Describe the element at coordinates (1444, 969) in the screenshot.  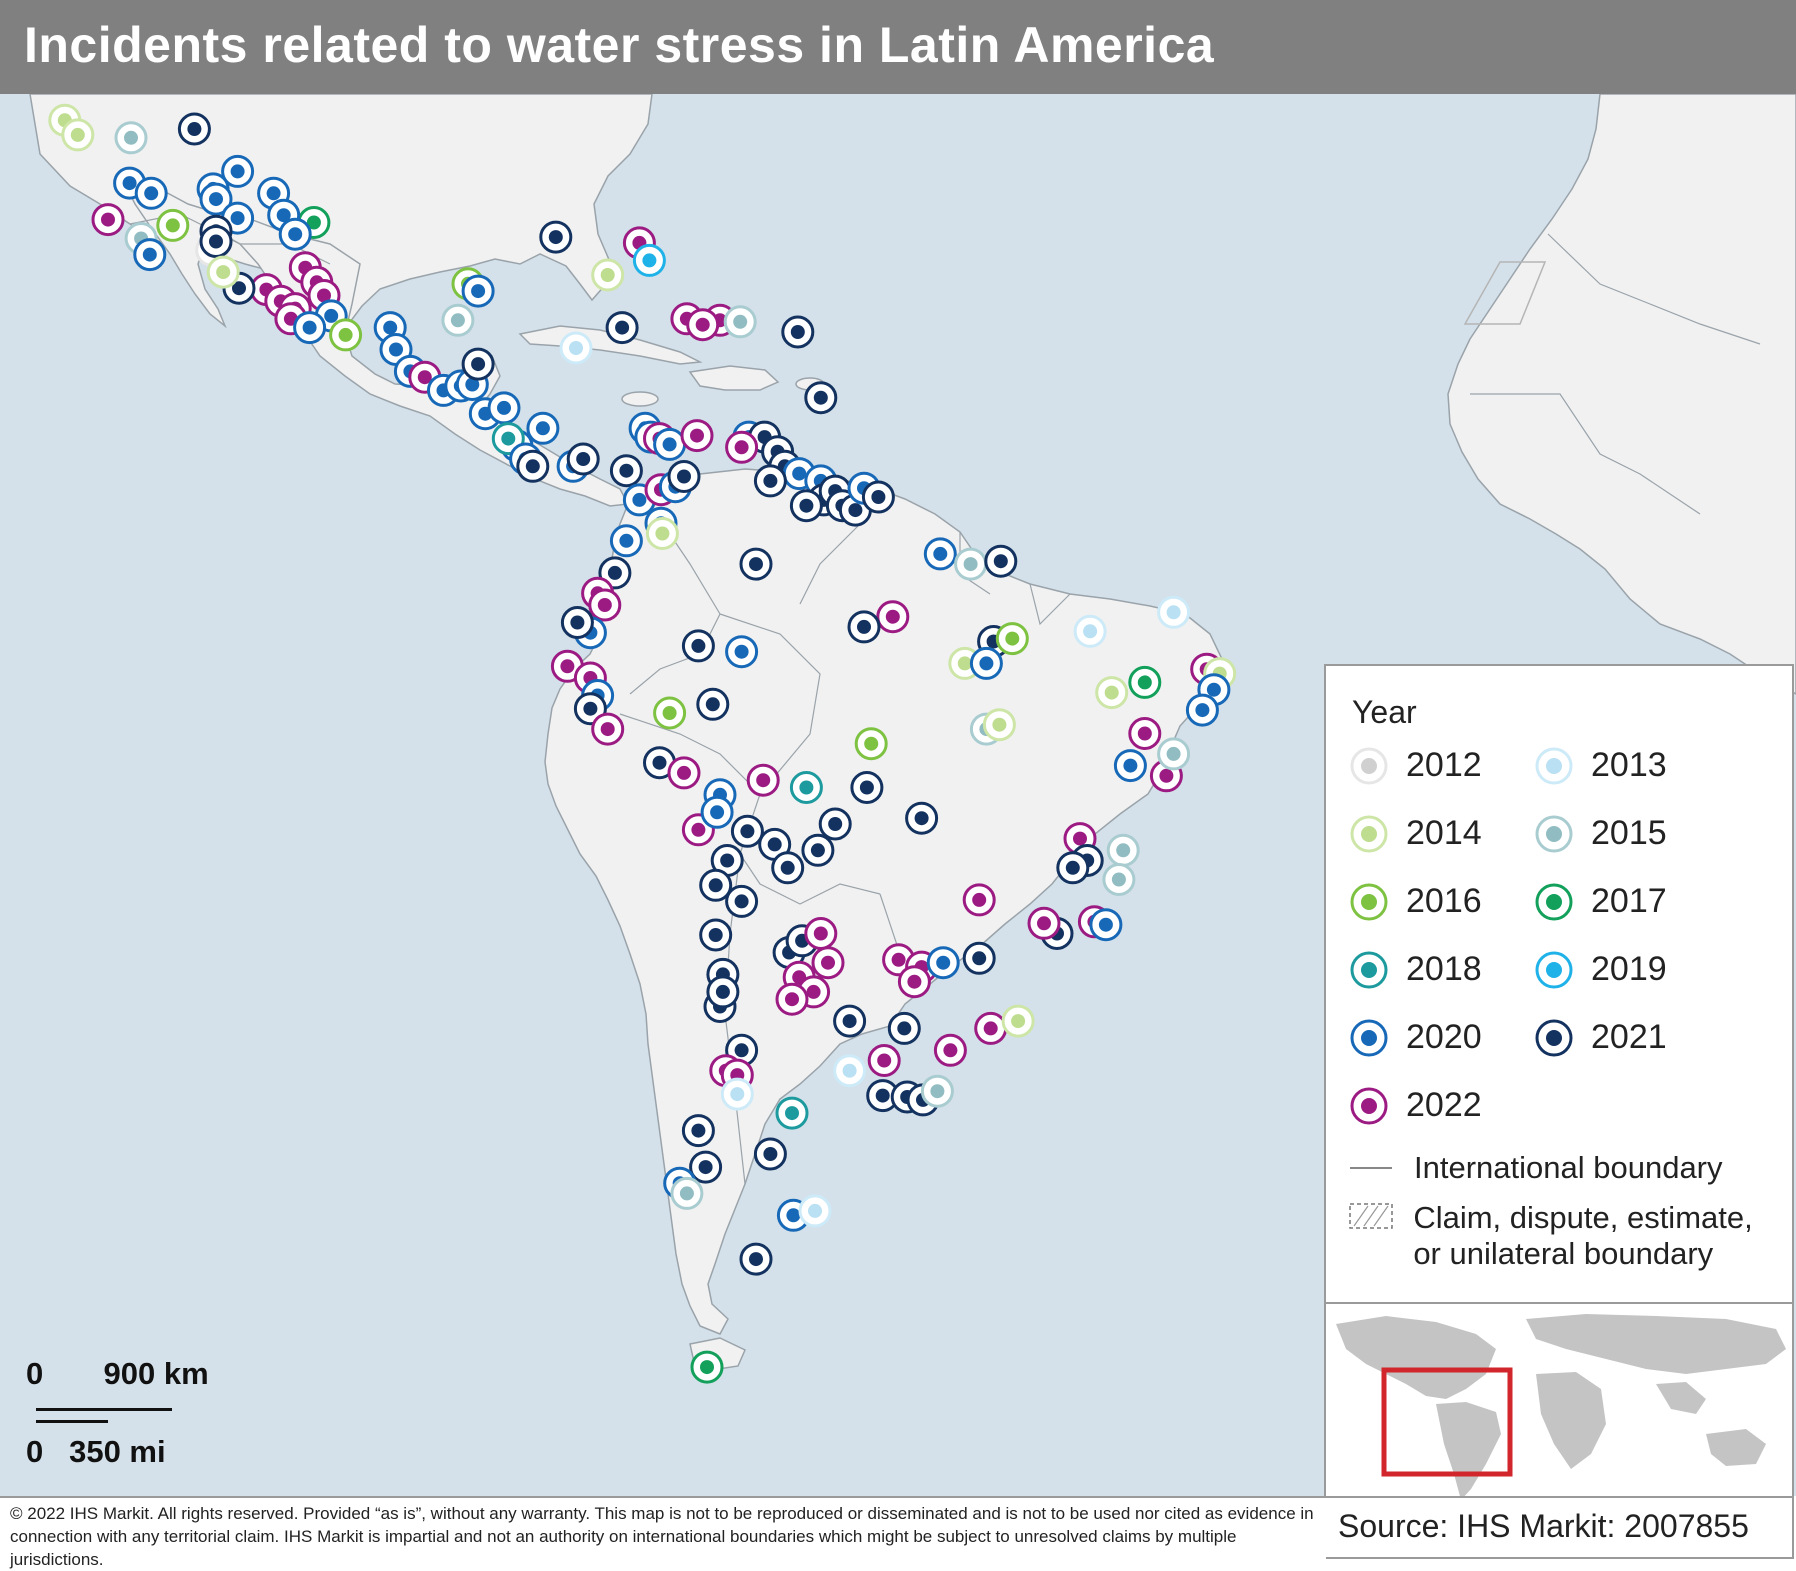
I see `legend-label-2018: 2018` at that location.